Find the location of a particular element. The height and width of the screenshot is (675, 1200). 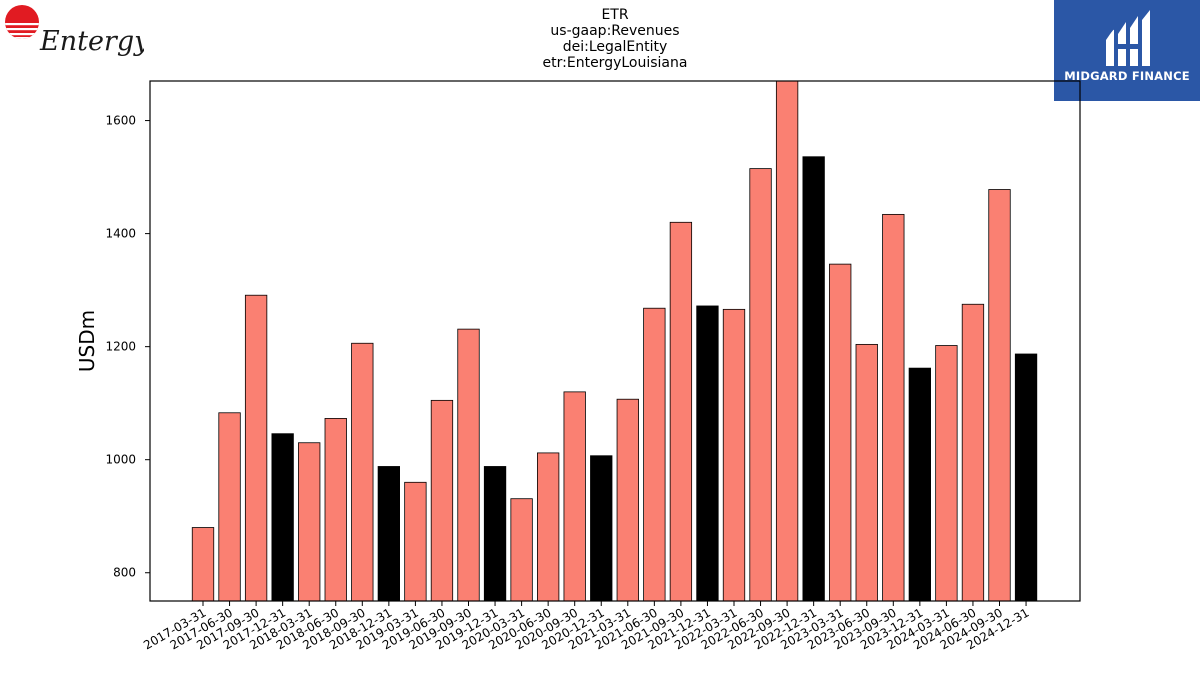

y-axis-label: USDm is located at coordinates (87, 341).